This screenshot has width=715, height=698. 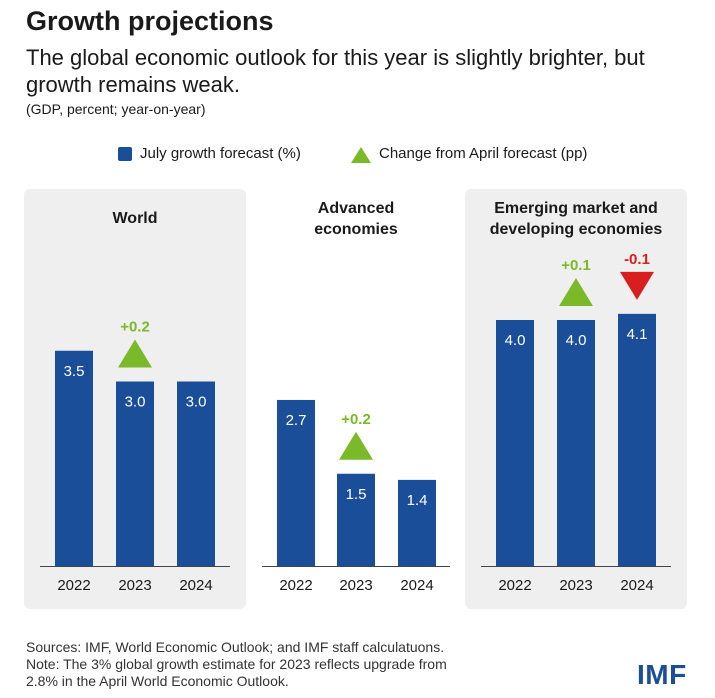 What do you see at coordinates (74, 371) in the screenshot?
I see `bar-value-label: 3.5` at bounding box center [74, 371].